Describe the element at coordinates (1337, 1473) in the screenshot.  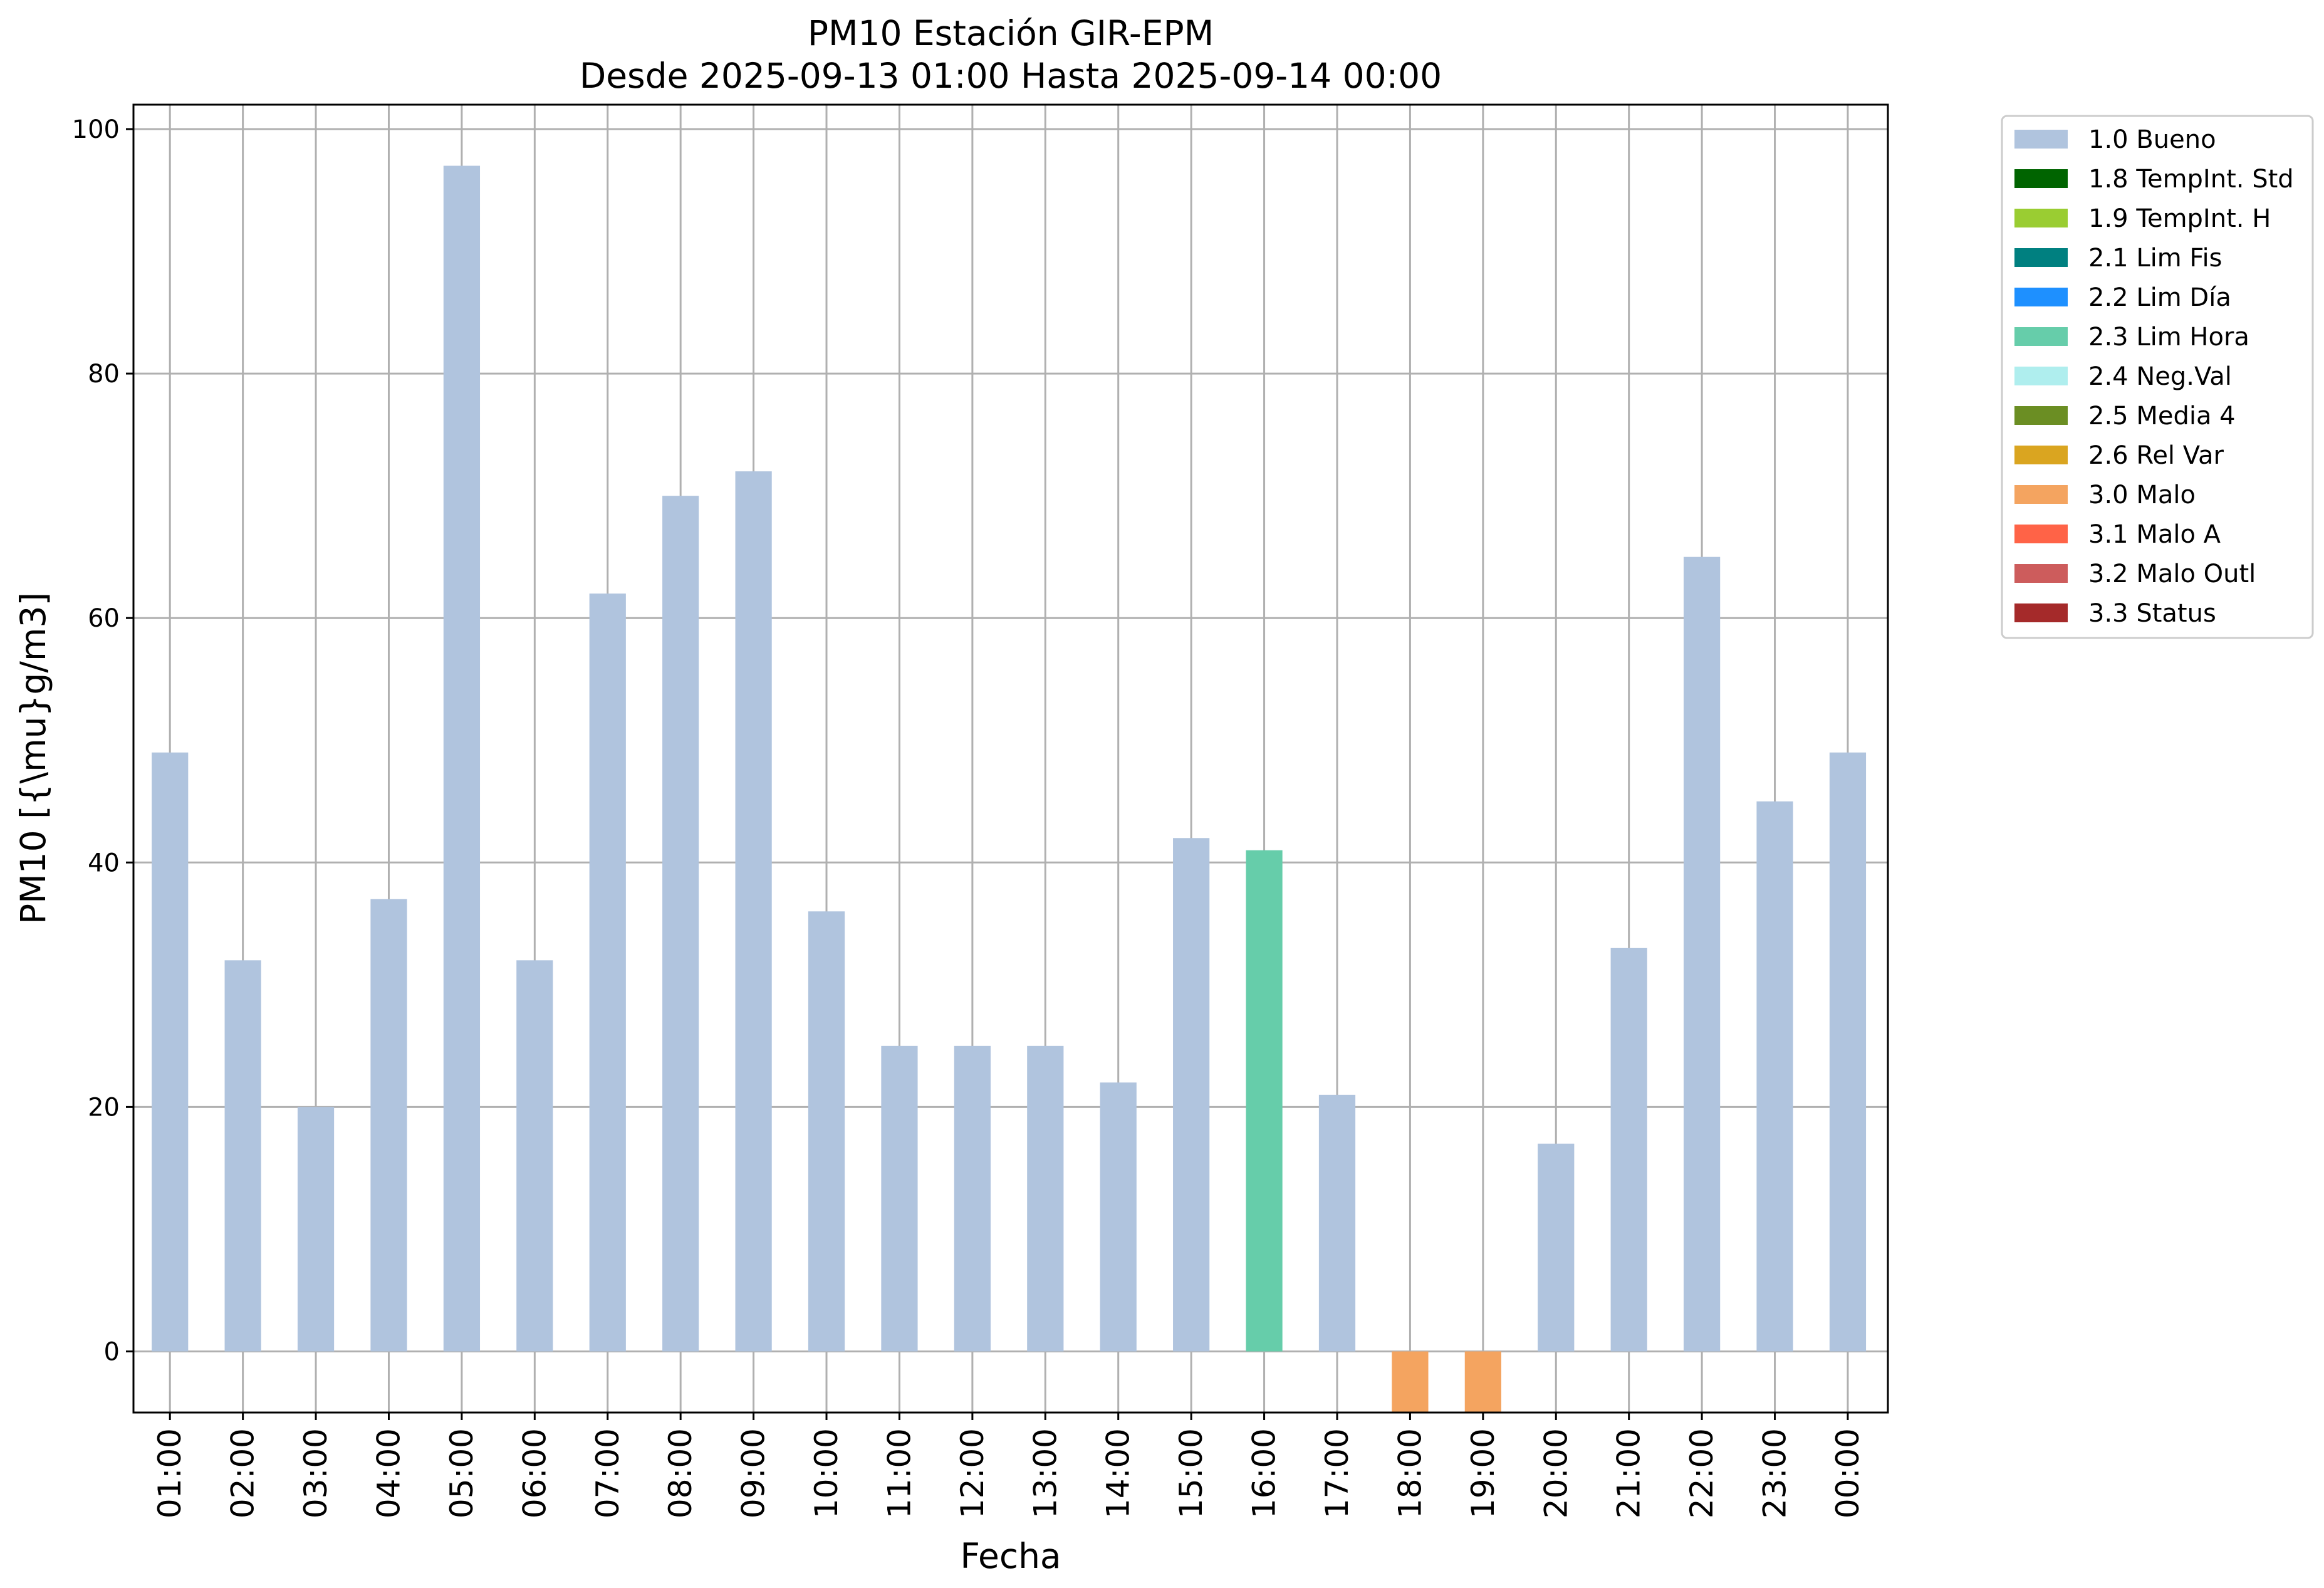
I see `x-tick-label: 17:00` at that location.